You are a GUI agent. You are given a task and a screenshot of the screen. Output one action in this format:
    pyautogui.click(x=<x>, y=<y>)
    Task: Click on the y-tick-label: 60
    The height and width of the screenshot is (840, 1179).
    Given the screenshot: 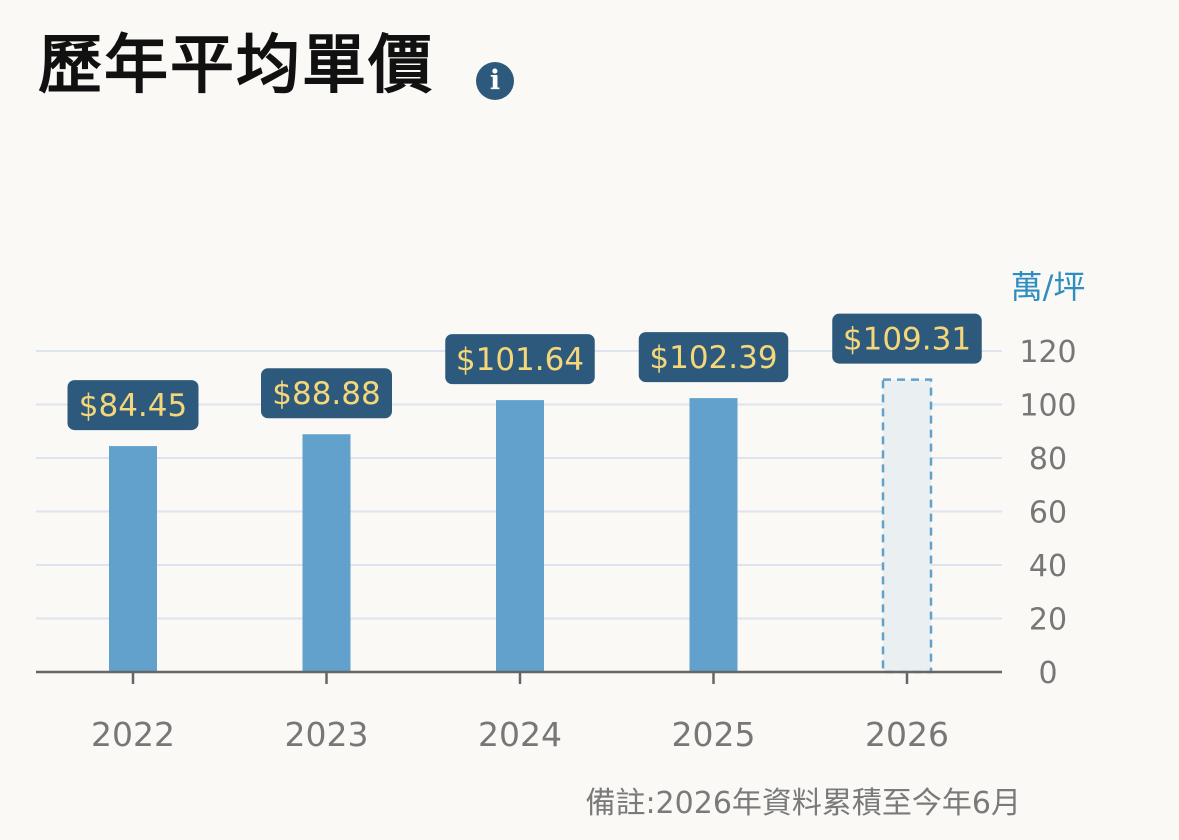 What is the action you would take?
    pyautogui.click(x=1048, y=513)
    